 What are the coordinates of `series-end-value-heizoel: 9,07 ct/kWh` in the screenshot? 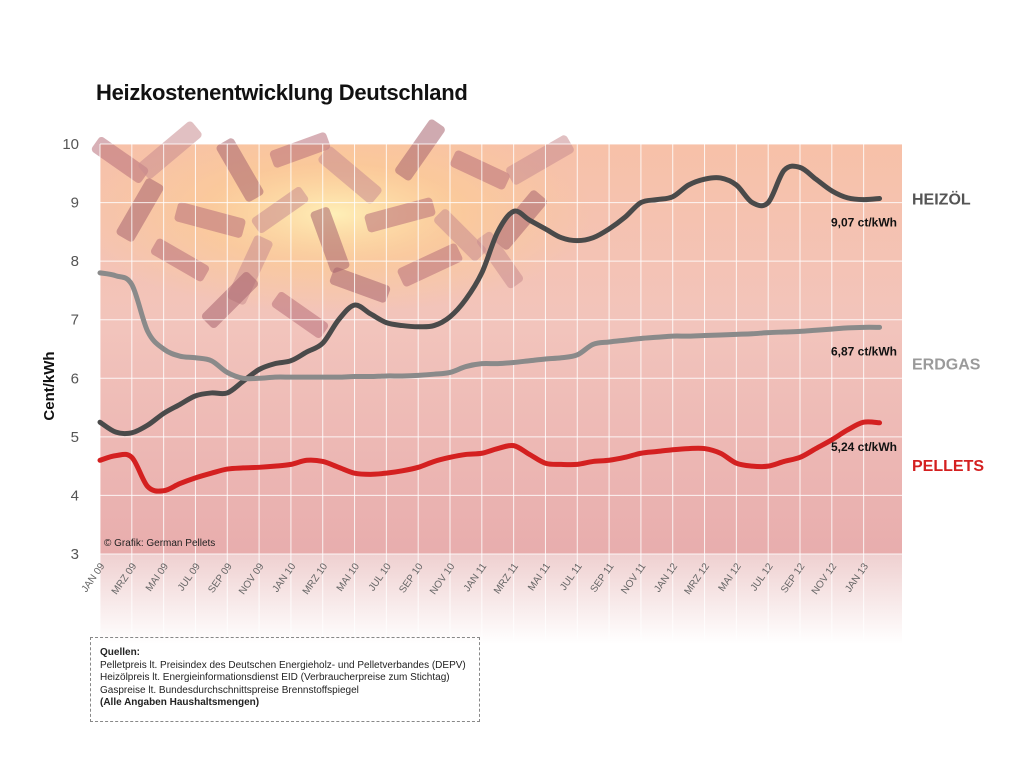 It's located at (864, 222).